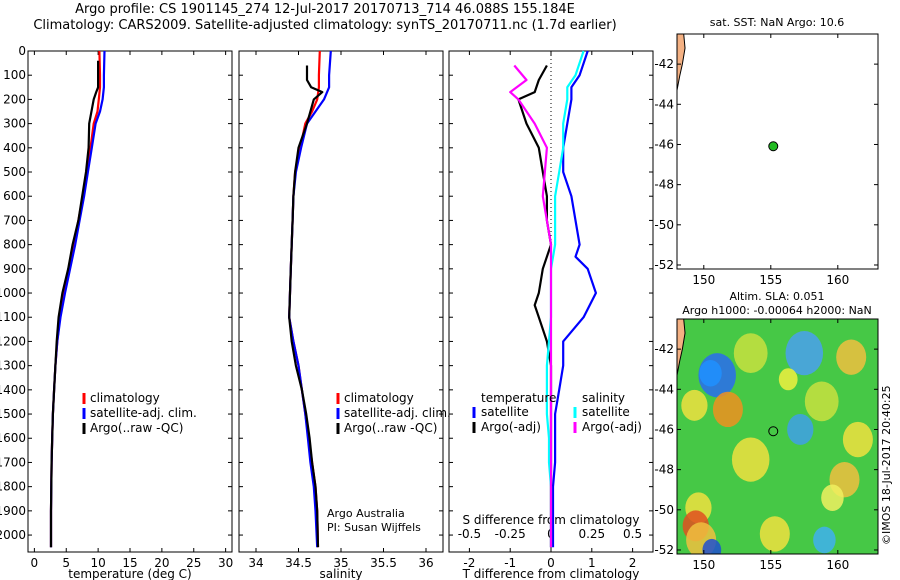 The image size is (900, 580). What do you see at coordinates (664, 64) in the screenshot?
I see `sst-map-lat-label: -42` at bounding box center [664, 64].